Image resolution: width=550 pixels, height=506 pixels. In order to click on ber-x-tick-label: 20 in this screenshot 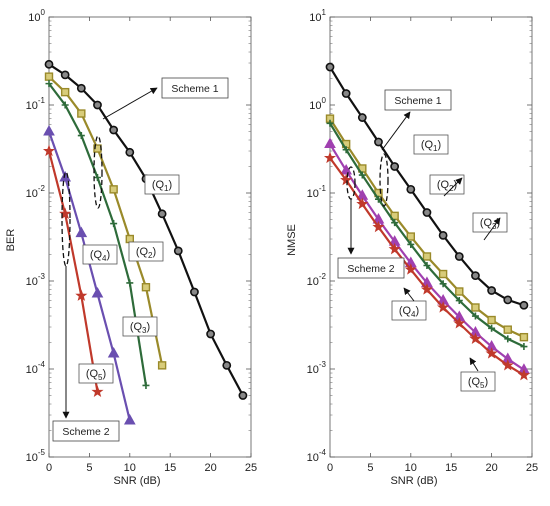, I will do `click(210, 468)`.